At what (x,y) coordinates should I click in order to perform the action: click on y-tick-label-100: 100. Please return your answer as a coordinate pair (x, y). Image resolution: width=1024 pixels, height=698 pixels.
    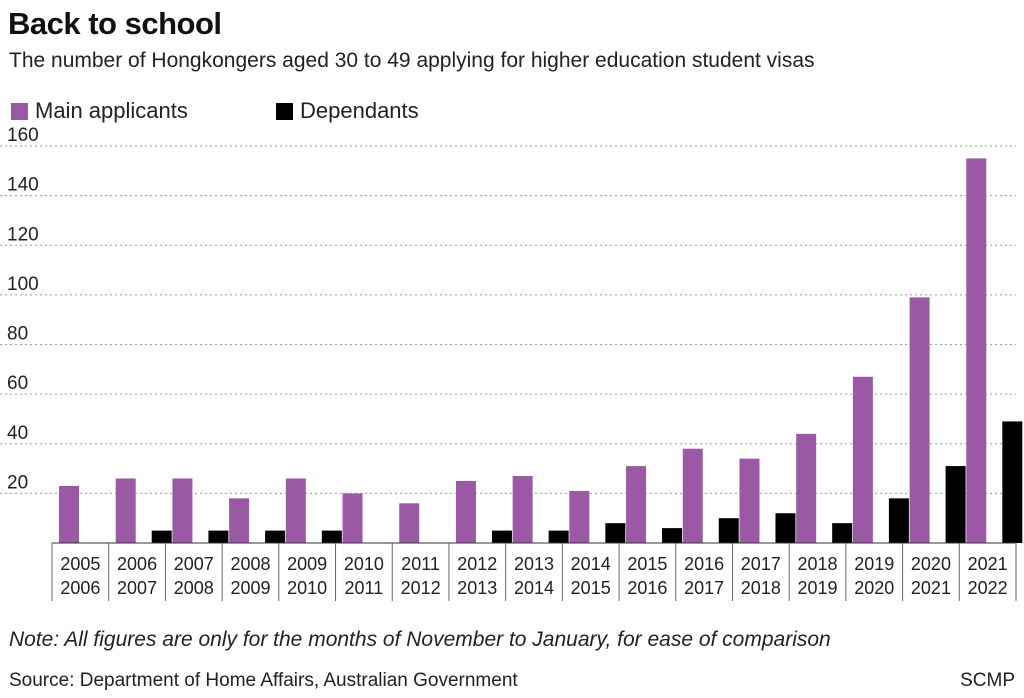
    Looking at the image, I should click on (23, 284).